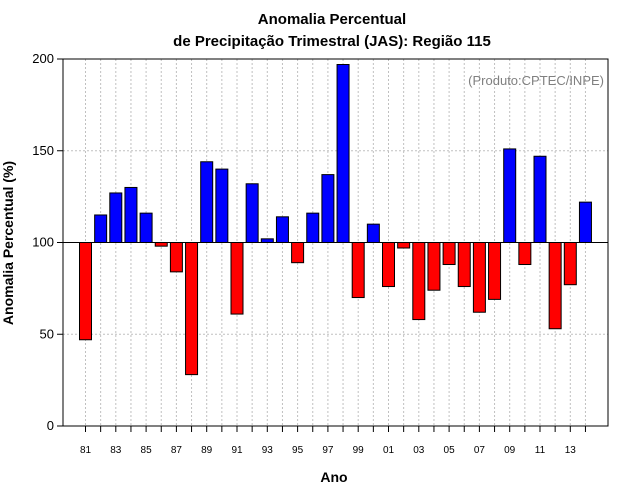 The image size is (640, 500). What do you see at coordinates (333, 477) in the screenshot?
I see `x-axis-label: Ano` at bounding box center [333, 477].